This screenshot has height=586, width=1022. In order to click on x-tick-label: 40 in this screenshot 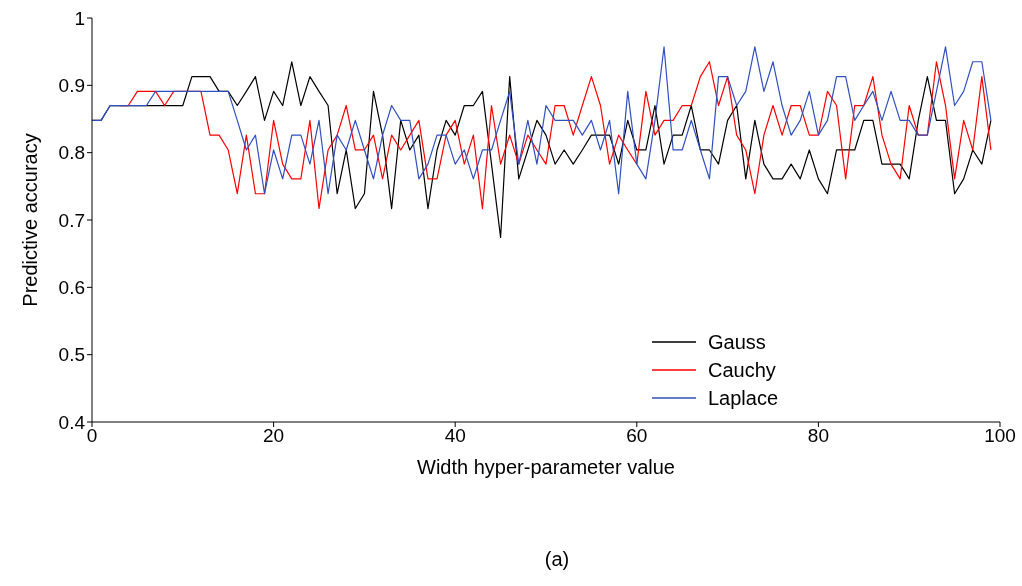, I will do `click(455, 436)`.